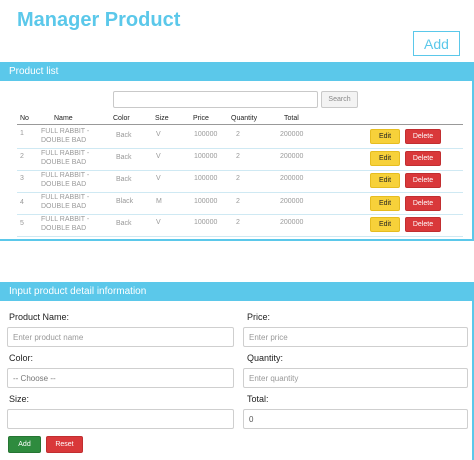 The height and width of the screenshot is (460, 474). I want to click on row-no: 2, so click(22, 156).